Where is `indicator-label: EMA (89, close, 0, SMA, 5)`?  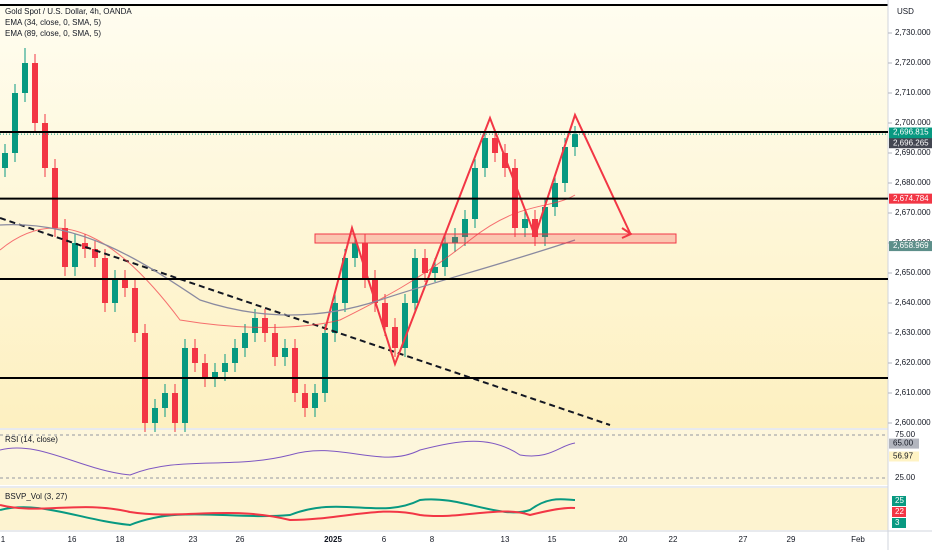 indicator-label: EMA (89, close, 0, SMA, 5) is located at coordinates (53, 33).